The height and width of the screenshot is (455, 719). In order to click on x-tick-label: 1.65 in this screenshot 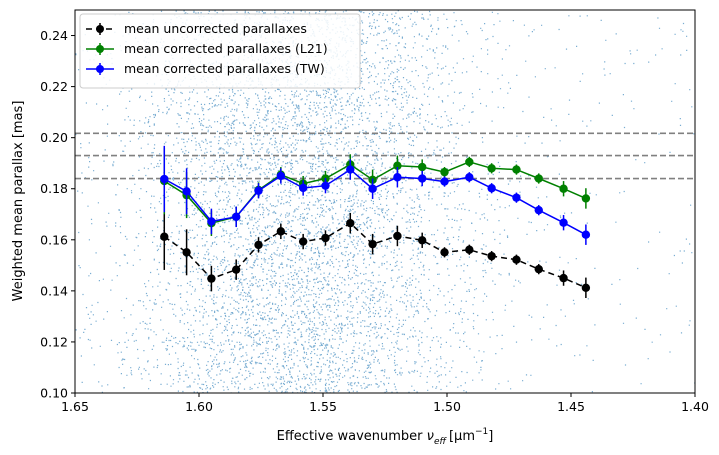, I will do `click(75, 406)`.